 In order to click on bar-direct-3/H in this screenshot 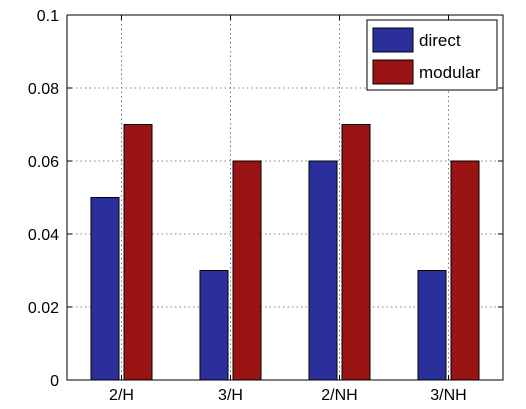, I will do `click(214, 325)`.